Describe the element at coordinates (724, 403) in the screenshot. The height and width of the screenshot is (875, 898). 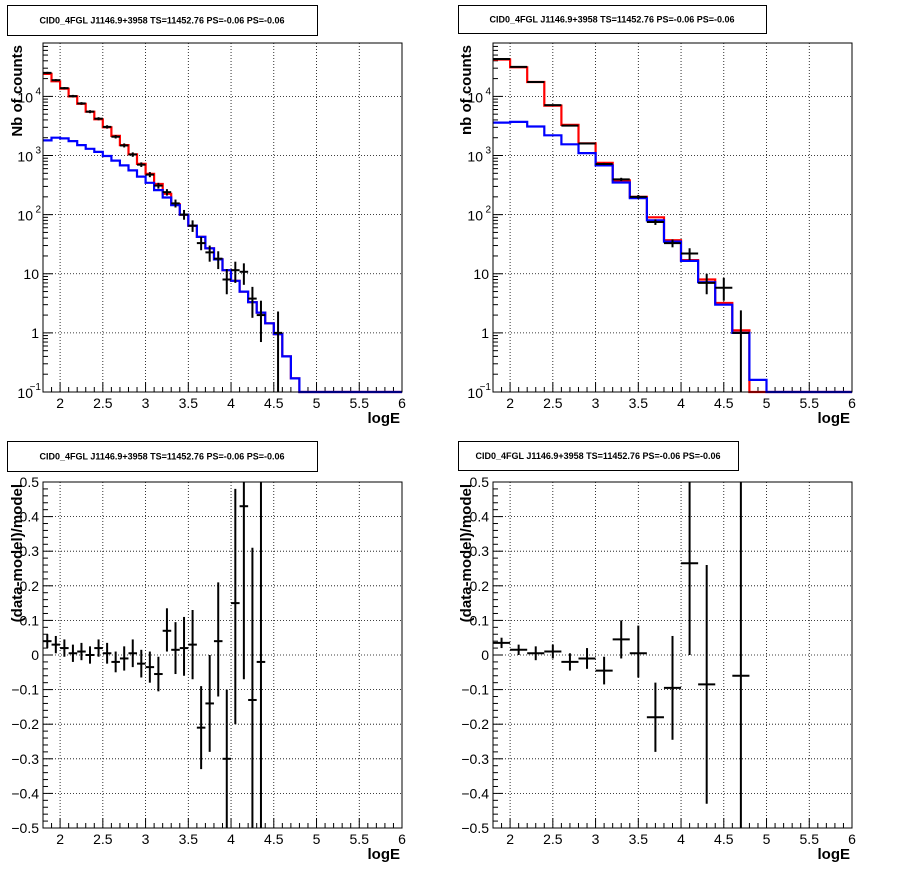
I see `x-tick-label: 4.5` at that location.